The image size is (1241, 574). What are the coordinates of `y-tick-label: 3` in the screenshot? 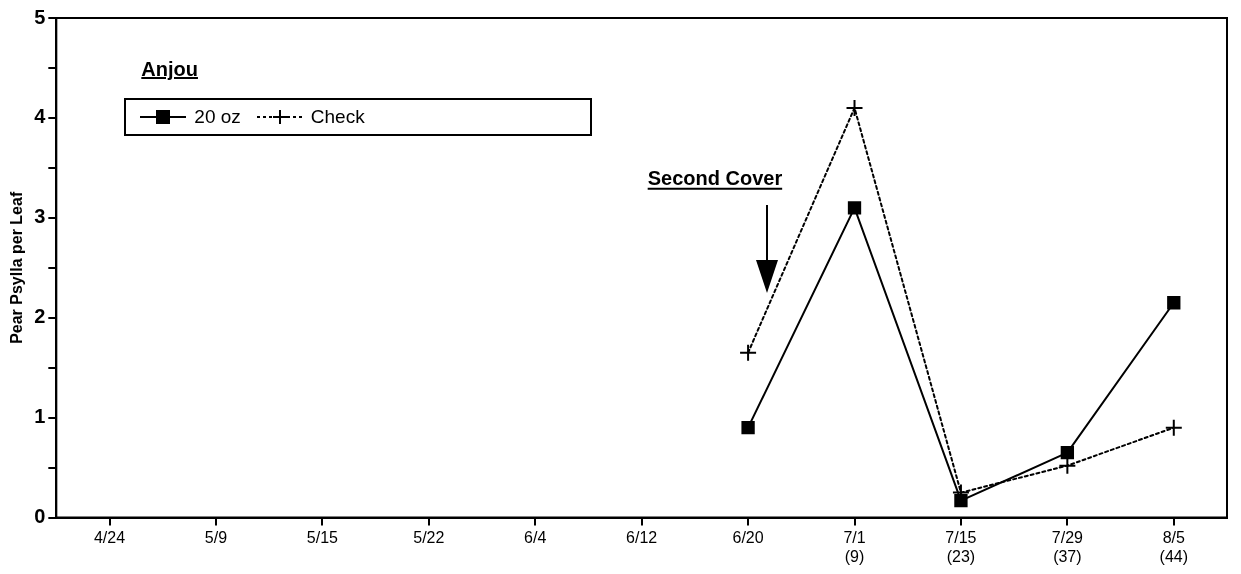 It's located at (40, 216).